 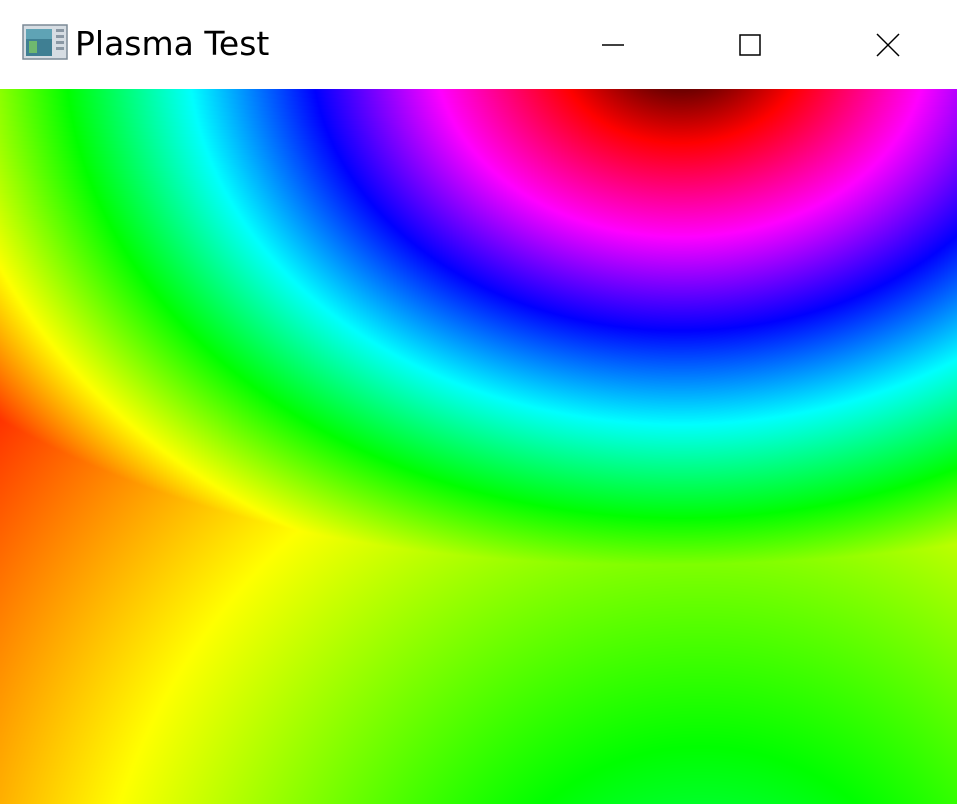 I want to click on close-button, so click(x=888, y=44).